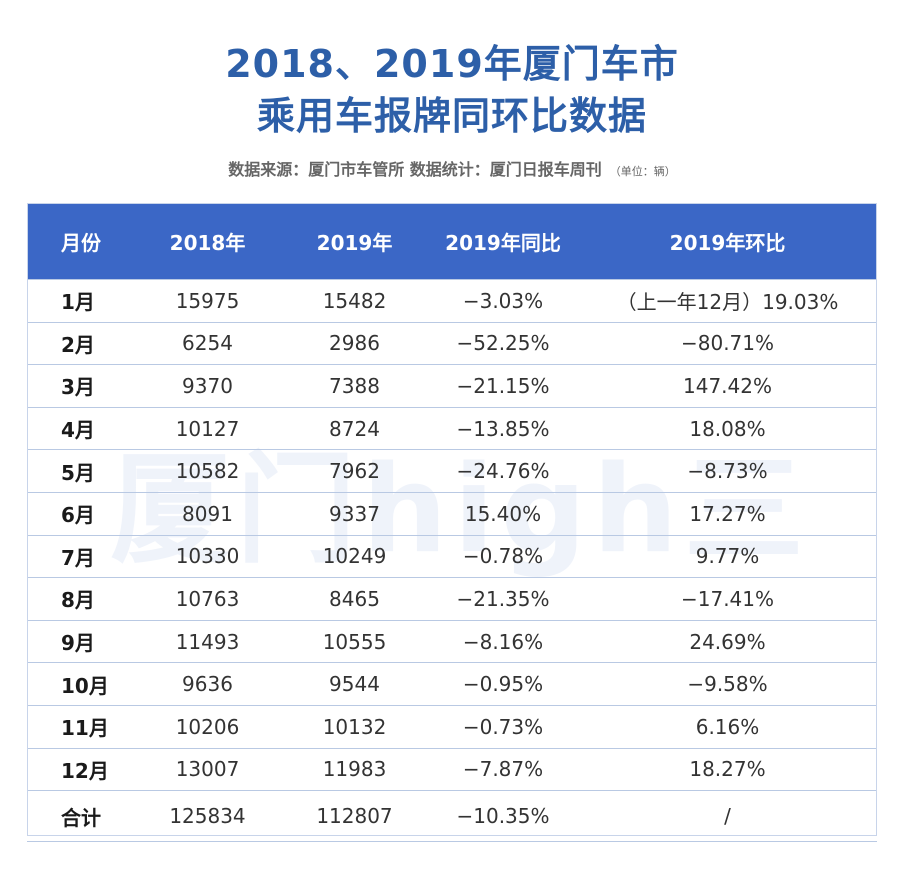  What do you see at coordinates (354, 429) in the screenshot?
I see `cell-2019: 8724` at bounding box center [354, 429].